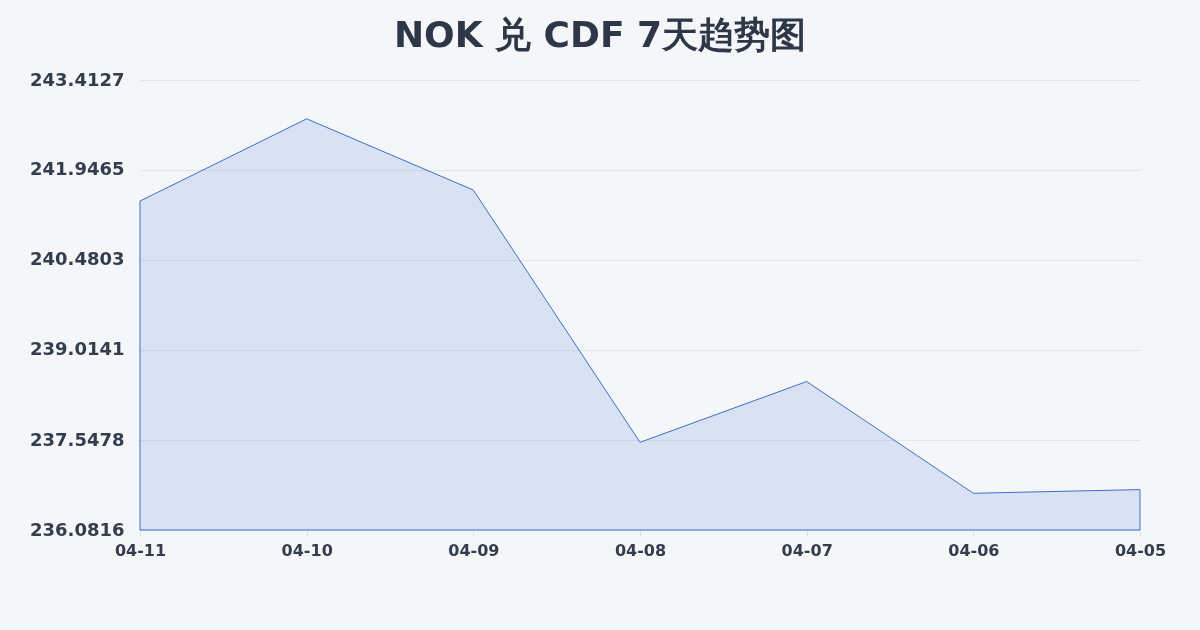  What do you see at coordinates (140, 550) in the screenshot?
I see `x-tick-label: 04-11` at bounding box center [140, 550].